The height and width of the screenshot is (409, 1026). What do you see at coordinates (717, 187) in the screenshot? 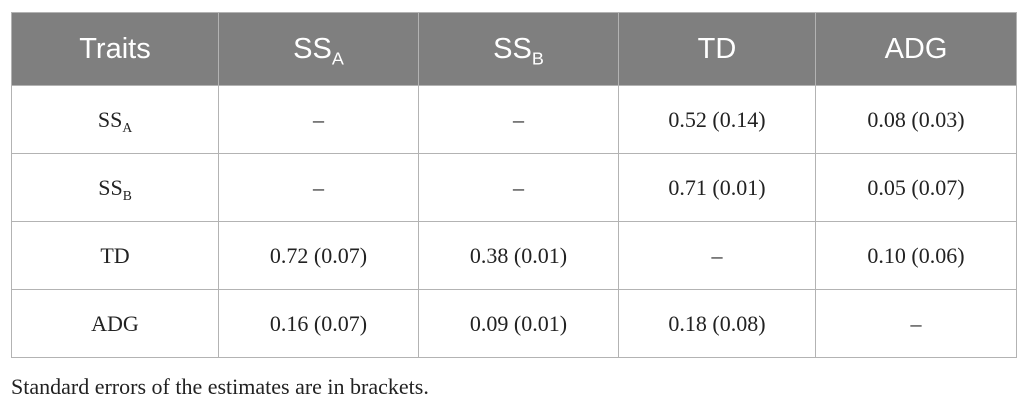
I see `table-cell: 0.71 (0.01)` at bounding box center [717, 187].